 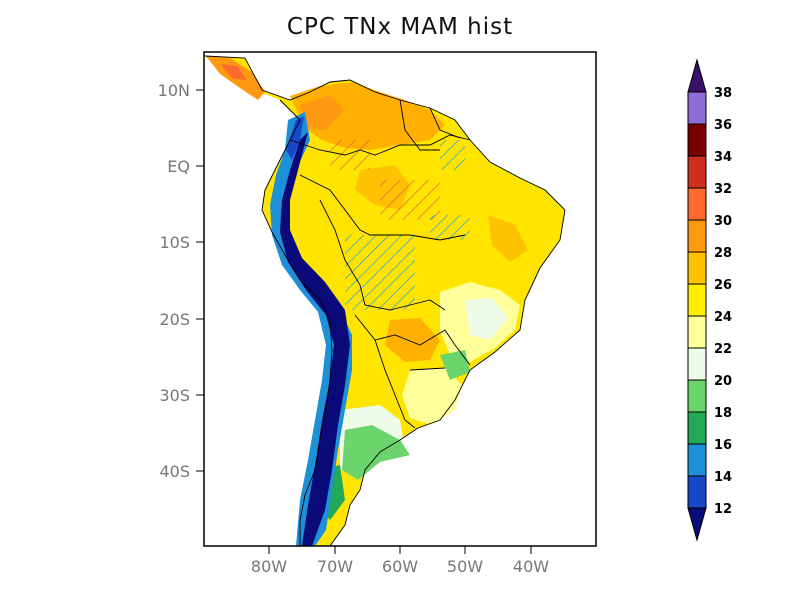 What do you see at coordinates (178, 166) in the screenshot?
I see `lat-label-eq: EQ` at bounding box center [178, 166].